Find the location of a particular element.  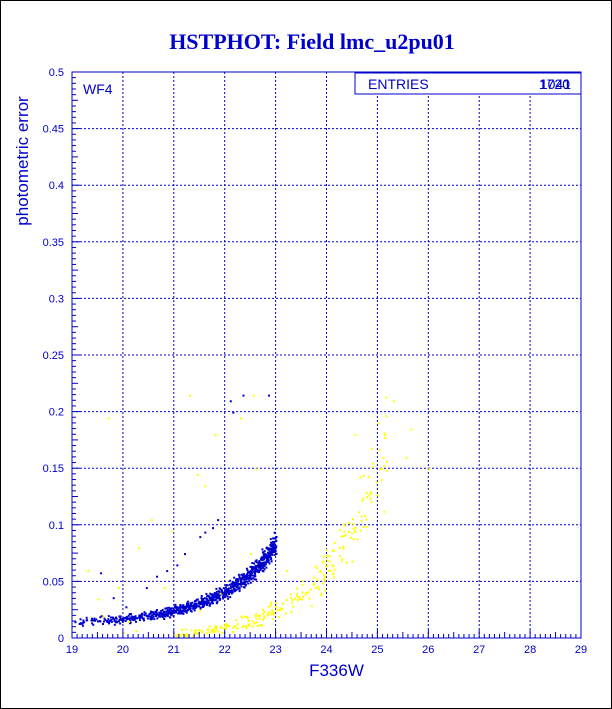

x-axis-ticks: 19 20 21 22 23 24 25 26 27 28 29 is located at coordinates (326, 643).